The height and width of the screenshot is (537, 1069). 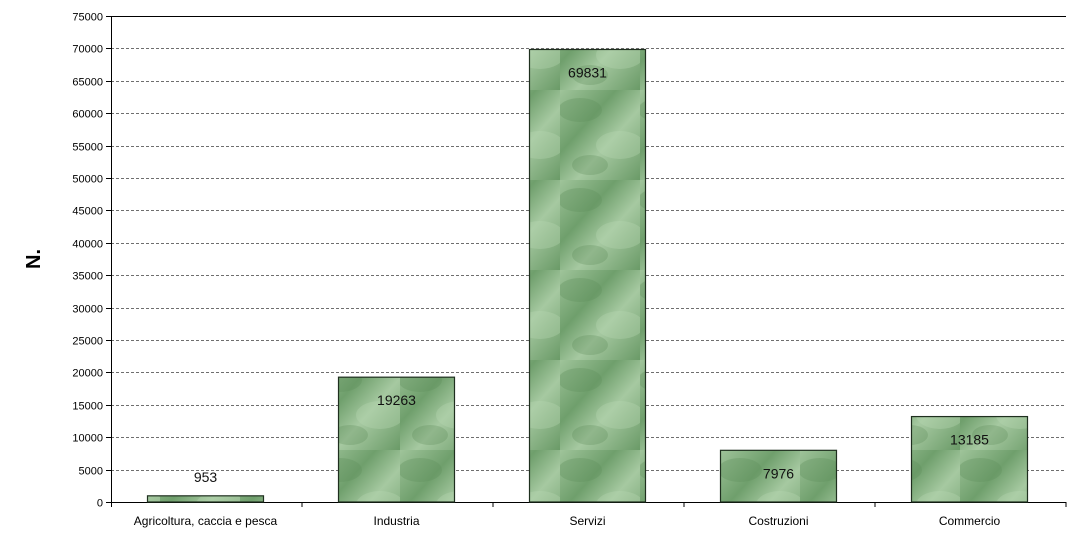 I want to click on y-tick-label: 0, so click(x=100, y=504).